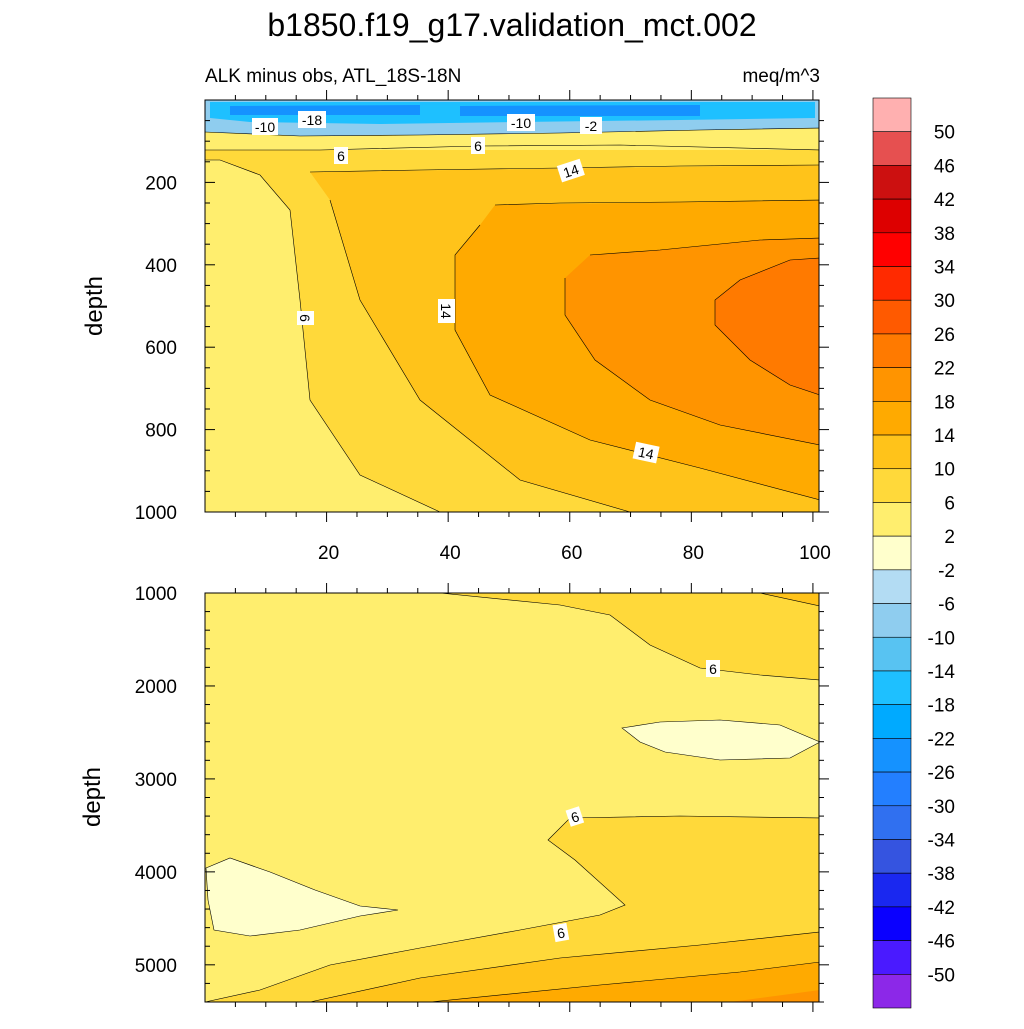 The width and height of the screenshot is (1024, 1029). What do you see at coordinates (161, 266) in the screenshot?
I see `upper-ytick-label-1: 400` at bounding box center [161, 266].